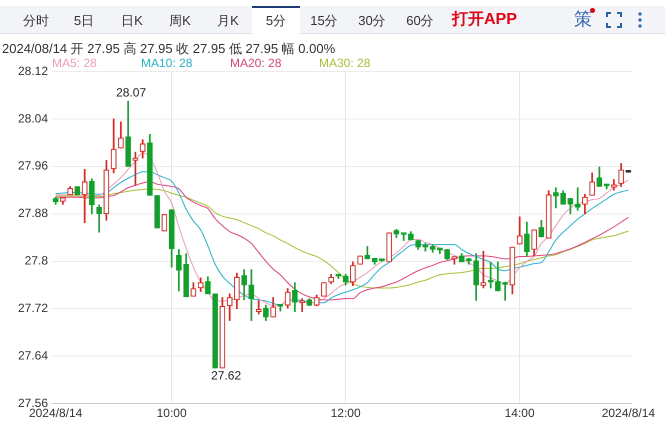  What do you see at coordinates (345, 413) in the screenshot?
I see `x-tick-label: 12:00` at bounding box center [345, 413].